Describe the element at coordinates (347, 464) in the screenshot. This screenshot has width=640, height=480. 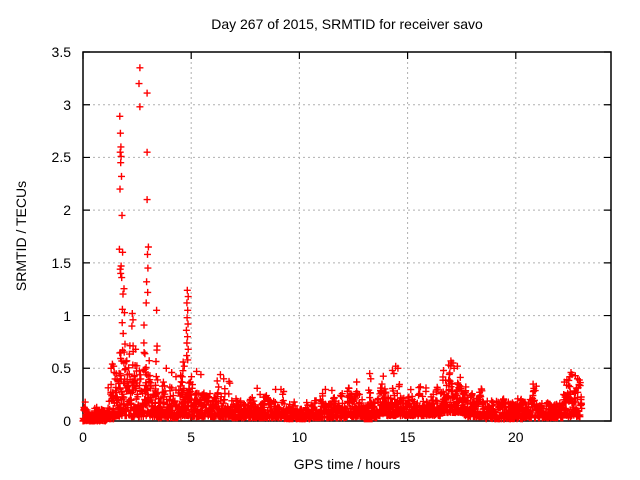
I see `x-axis-label: GPS time / hours` at that location.